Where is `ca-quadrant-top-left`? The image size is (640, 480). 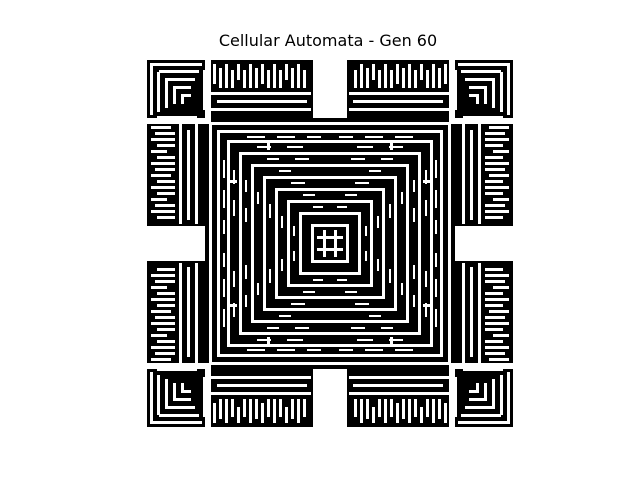
ca-quadrant-top-left is located at coordinates (238, 152).